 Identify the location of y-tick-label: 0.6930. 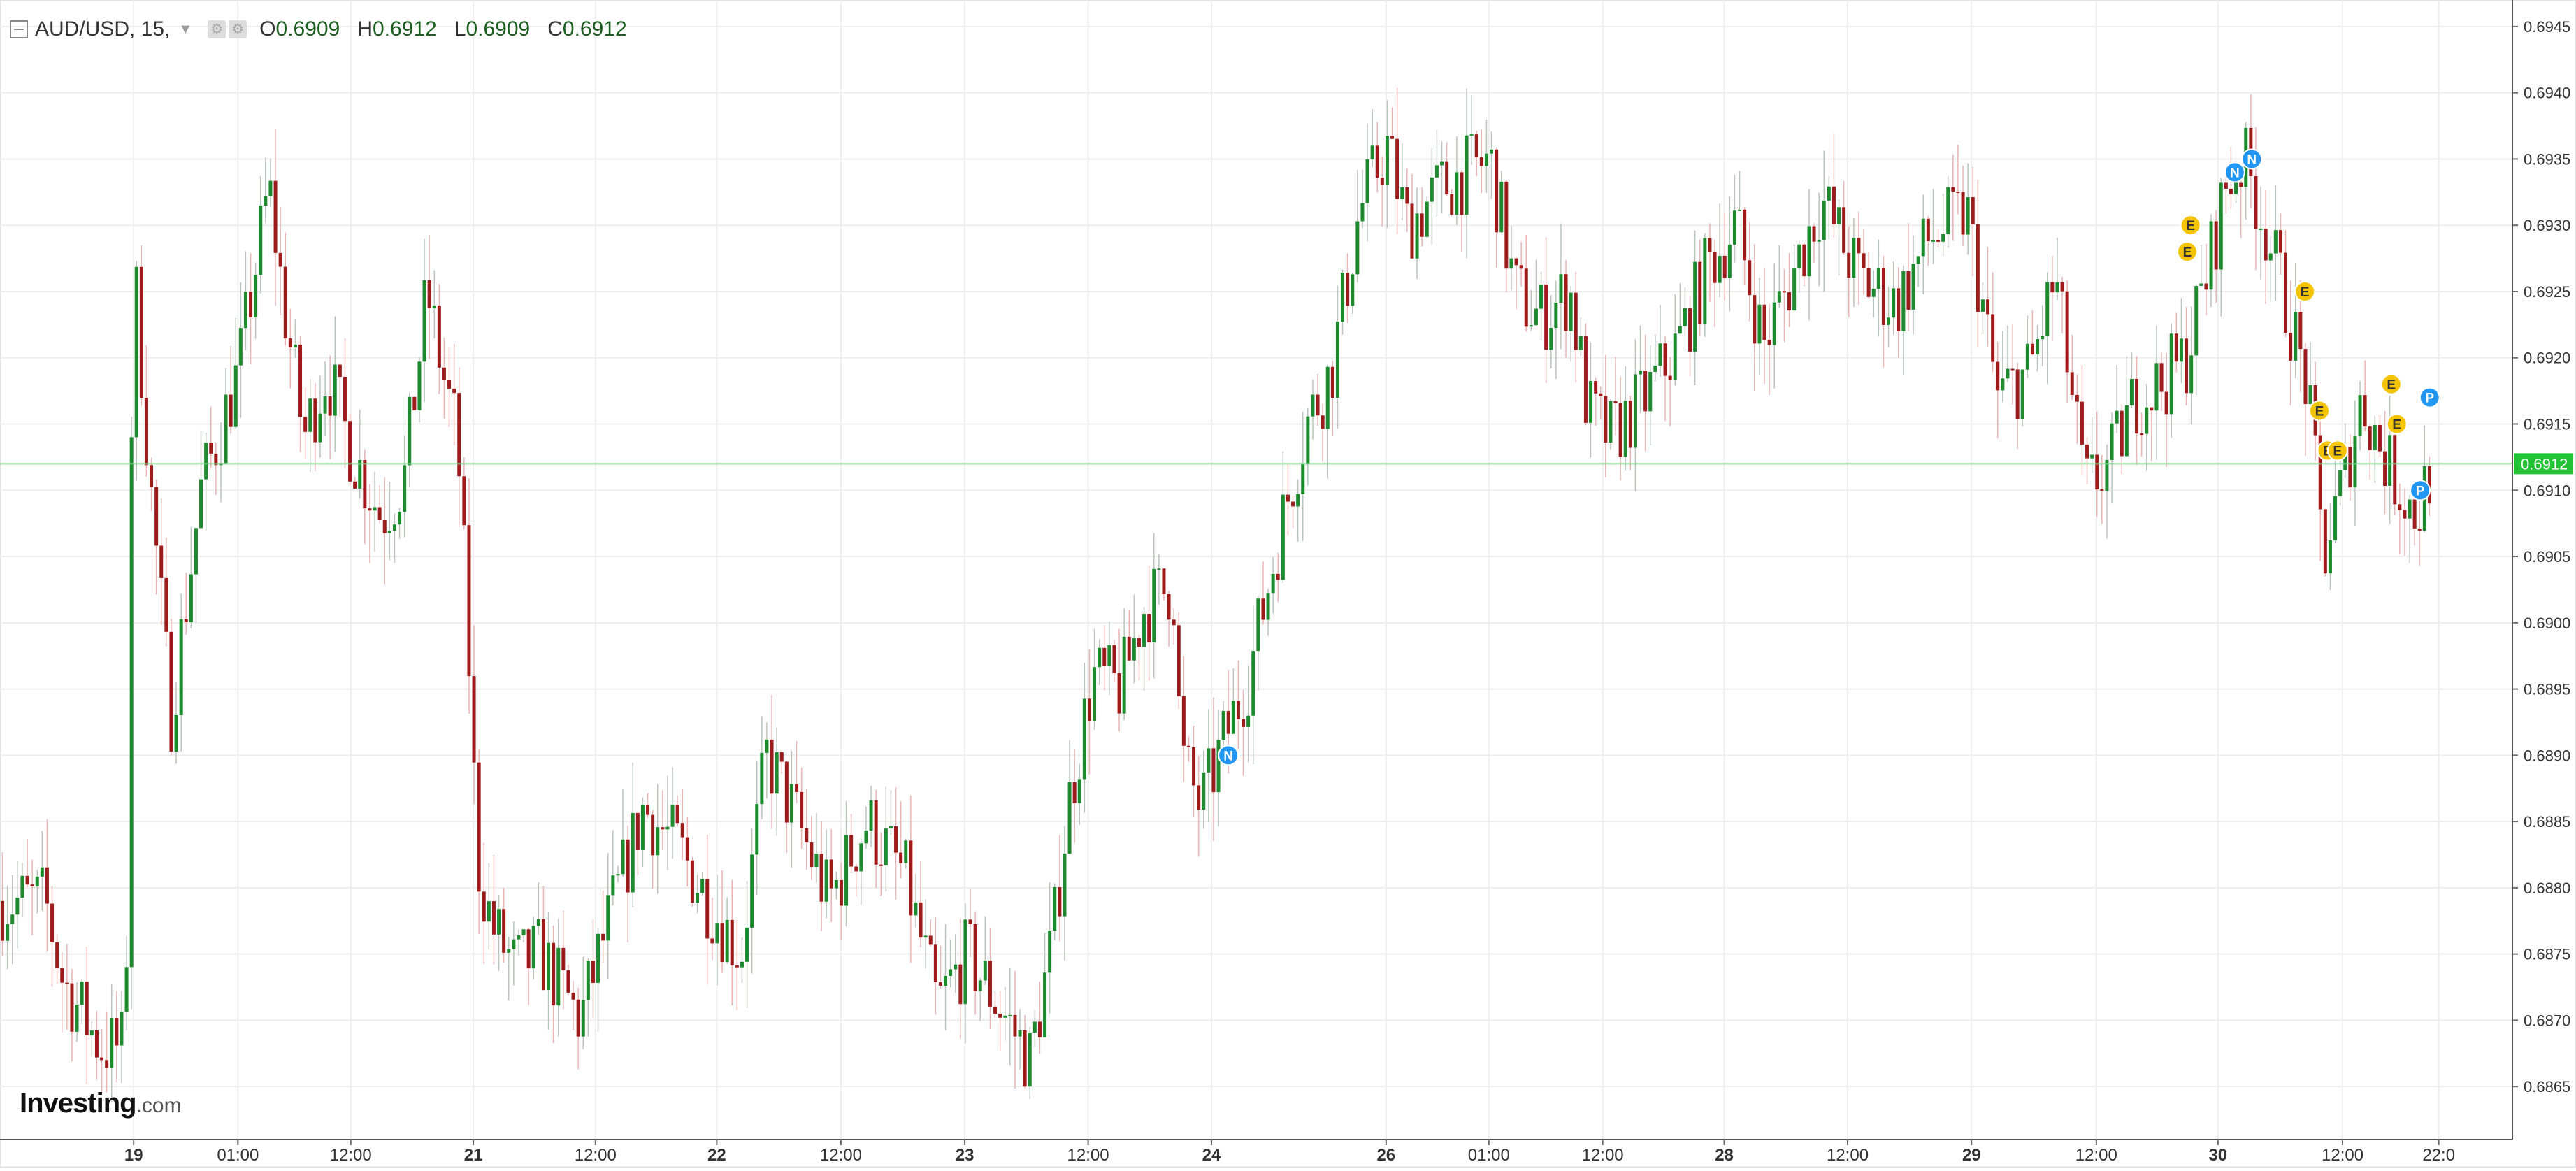
(2547, 225).